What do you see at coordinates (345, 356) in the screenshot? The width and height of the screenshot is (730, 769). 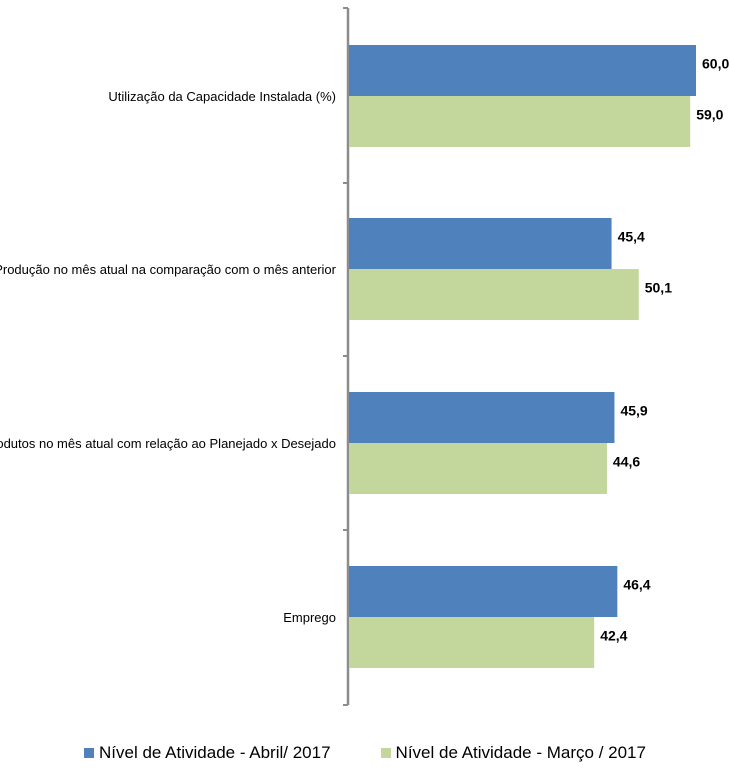 I see `category-axis-ticks` at bounding box center [345, 356].